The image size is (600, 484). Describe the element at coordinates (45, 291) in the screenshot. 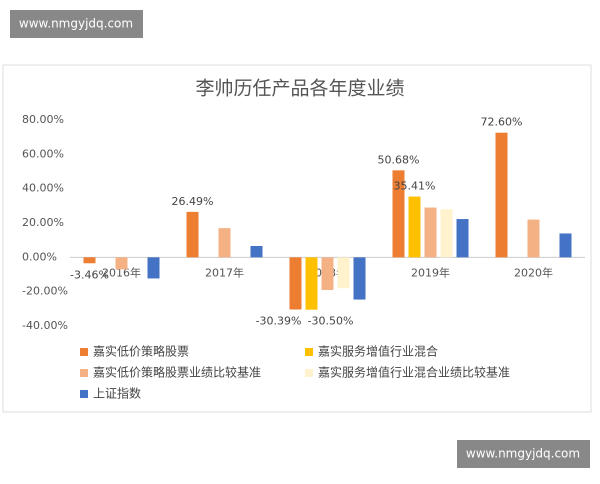

I see `y-tick-label: -20.00%` at that location.